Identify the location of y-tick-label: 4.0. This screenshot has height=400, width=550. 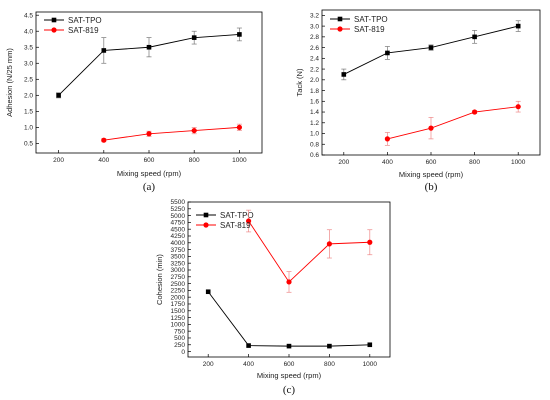
(28, 31).